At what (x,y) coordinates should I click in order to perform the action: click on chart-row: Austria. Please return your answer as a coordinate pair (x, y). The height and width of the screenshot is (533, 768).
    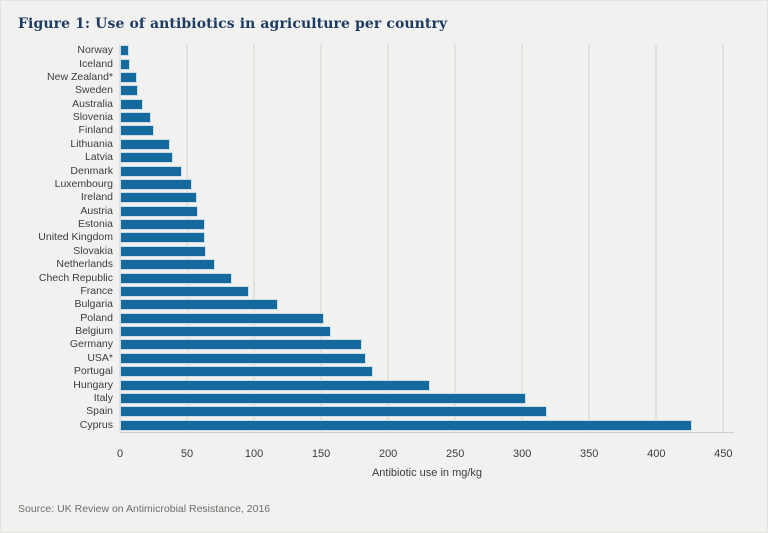
    Looking at the image, I should click on (367, 211).